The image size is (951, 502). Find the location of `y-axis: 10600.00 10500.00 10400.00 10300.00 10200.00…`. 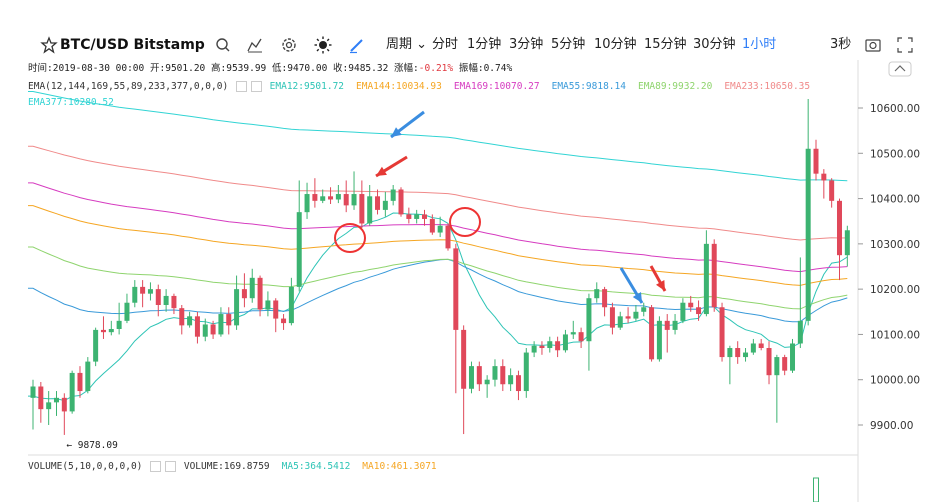

y-axis: 10600.00 10500.00 10400.00 10300.00 10200.00… is located at coordinates (889, 267).